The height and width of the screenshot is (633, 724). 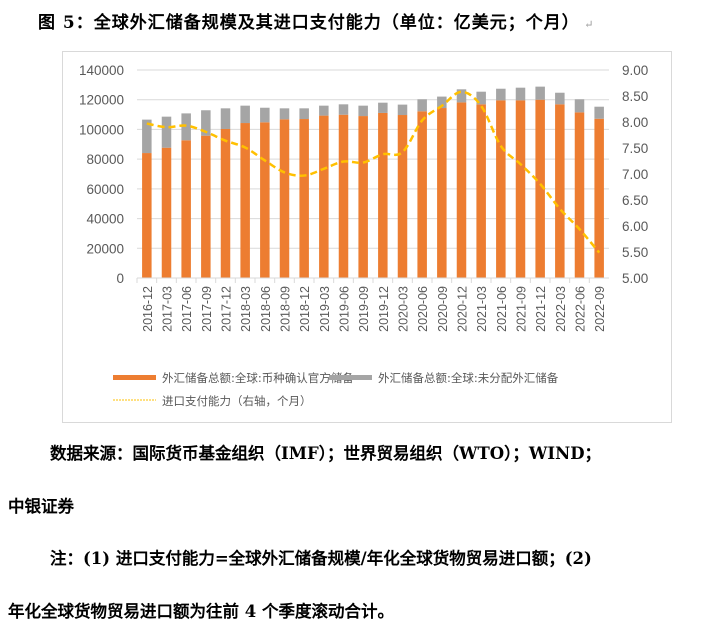 I want to click on x-axis-tick-label: 2021-09, so click(x=522, y=309).